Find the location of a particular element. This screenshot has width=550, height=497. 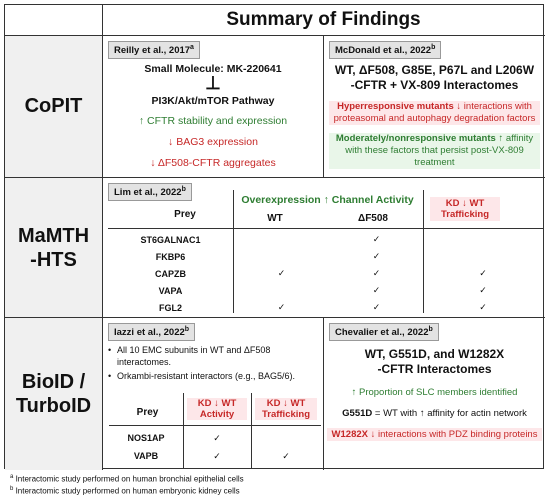

row-label-bioid: BioID / TurboID is located at coordinates (53, 394).